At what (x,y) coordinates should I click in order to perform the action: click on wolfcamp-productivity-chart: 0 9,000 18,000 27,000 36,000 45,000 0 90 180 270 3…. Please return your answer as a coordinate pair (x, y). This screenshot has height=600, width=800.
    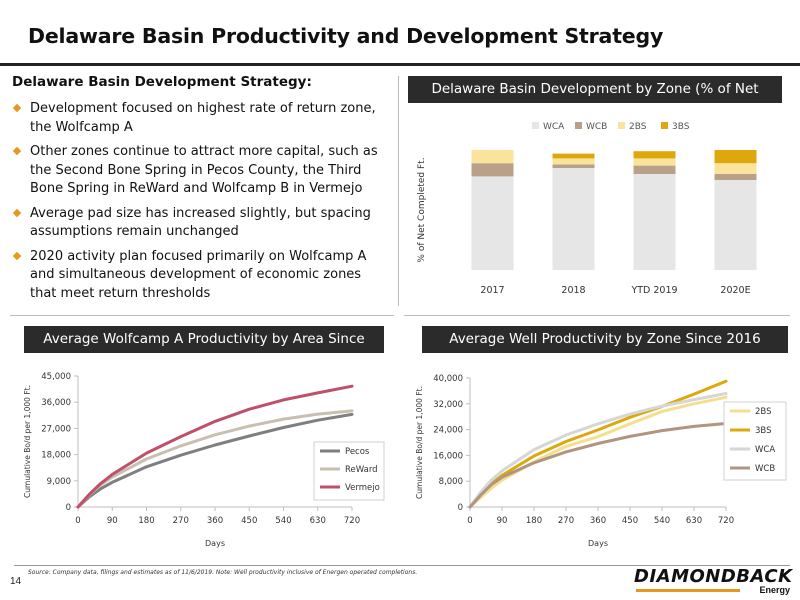
    Looking at the image, I should click on (204, 460).